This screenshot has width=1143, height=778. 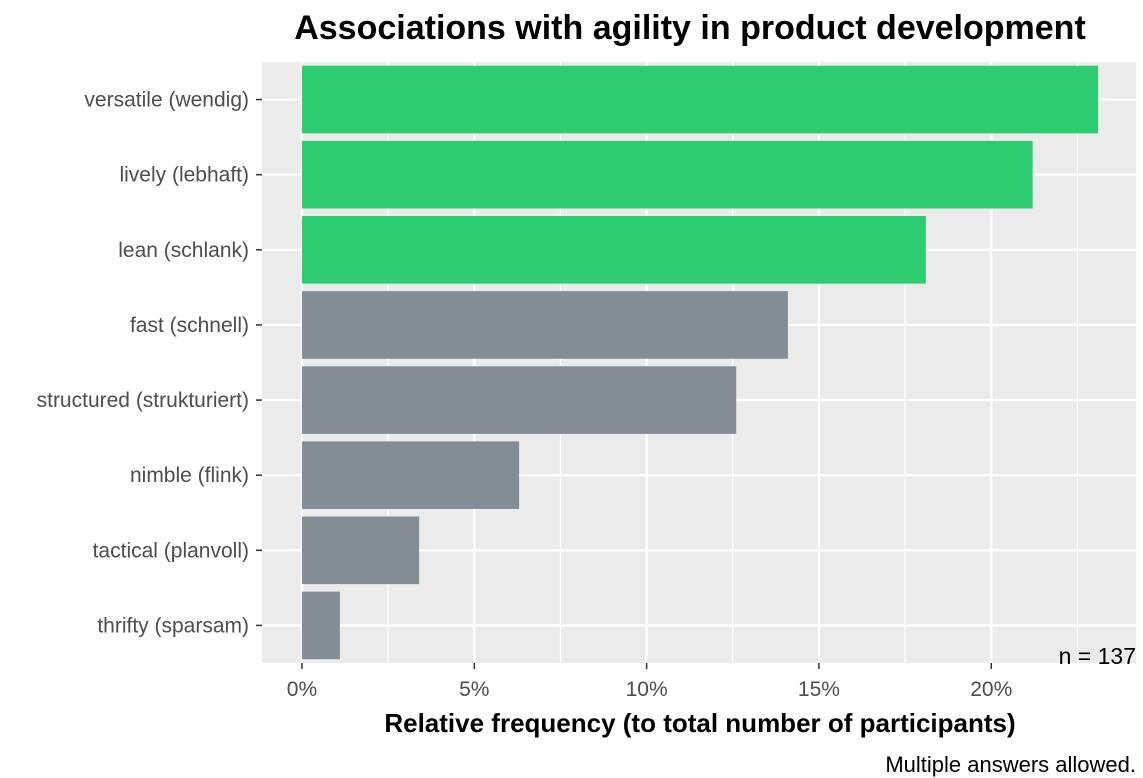 I want to click on y-tick-label: versatile (wendig), so click(x=166, y=100).